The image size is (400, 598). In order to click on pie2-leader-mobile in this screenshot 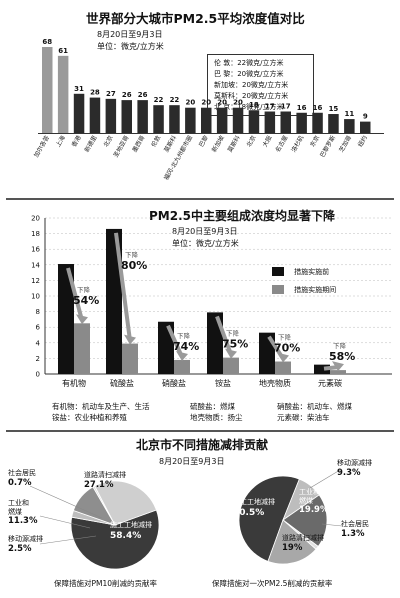, I will do `click(325, 479)`.